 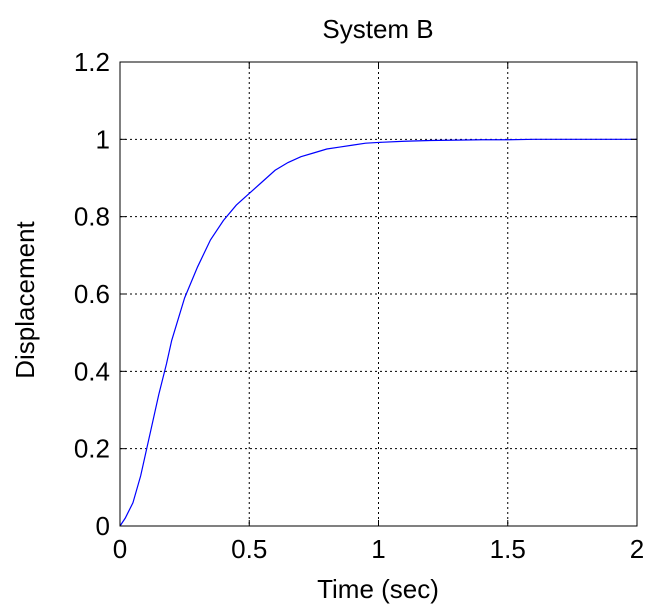 What do you see at coordinates (637, 549) in the screenshot?
I see `x-tick-label: 2` at bounding box center [637, 549].